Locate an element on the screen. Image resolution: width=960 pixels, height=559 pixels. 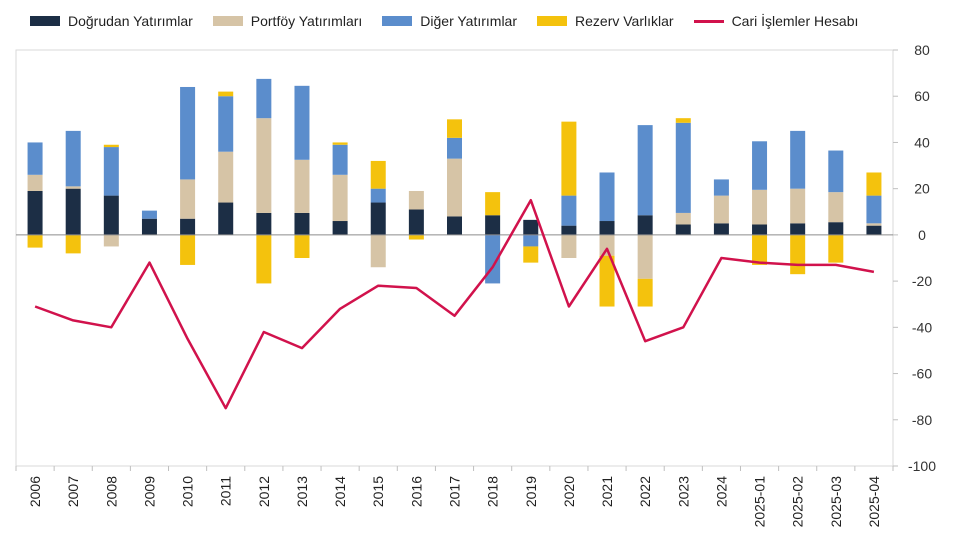
y-tick-label: -40 is located at coordinates (922, 327).